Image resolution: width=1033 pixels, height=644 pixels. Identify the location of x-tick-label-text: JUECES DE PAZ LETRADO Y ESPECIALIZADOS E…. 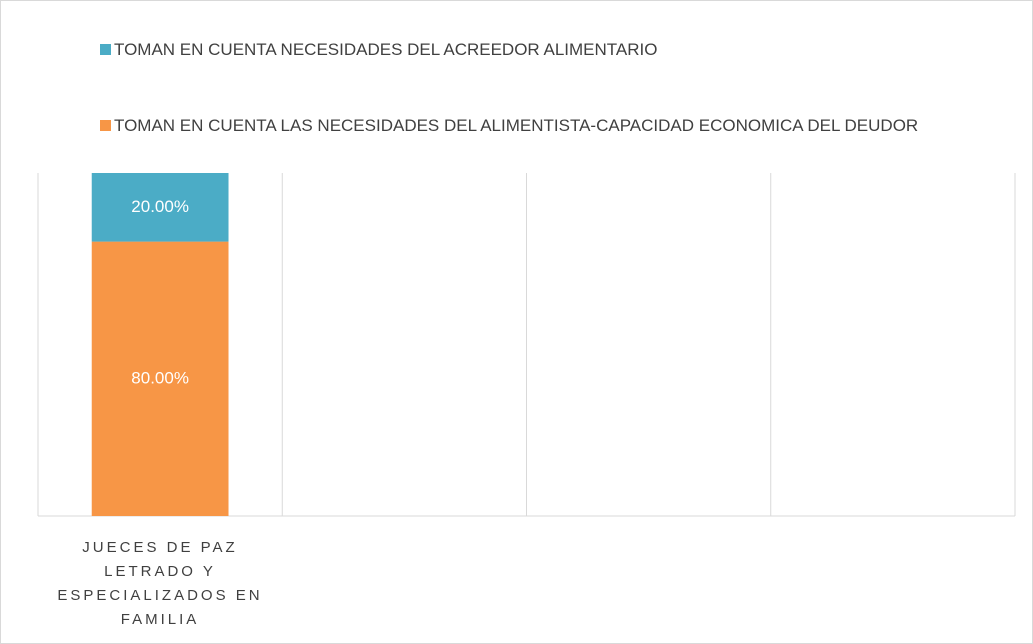
(160, 583).